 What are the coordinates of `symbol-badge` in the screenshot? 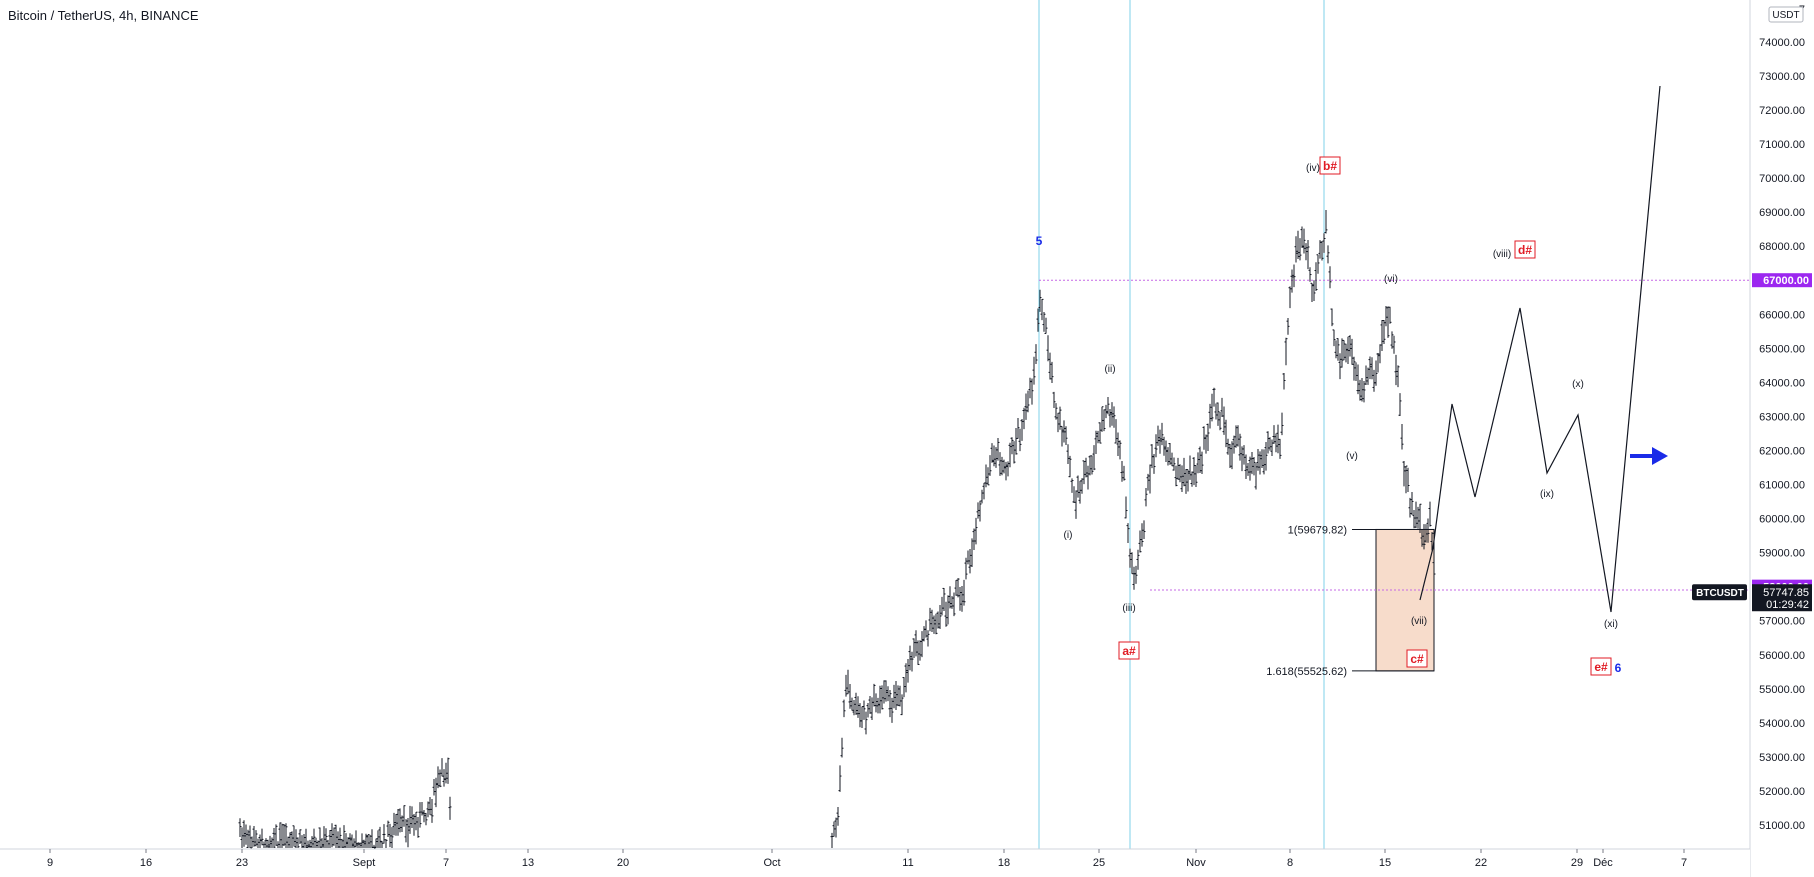 It's located at (1719, 592).